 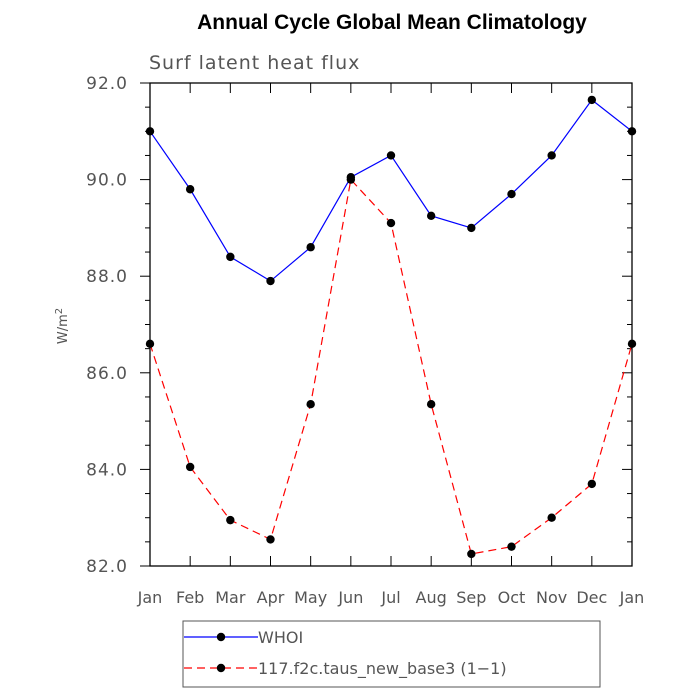 What do you see at coordinates (254, 63) in the screenshot?
I see `chart-subtitle: Surf latent heat flux` at bounding box center [254, 63].